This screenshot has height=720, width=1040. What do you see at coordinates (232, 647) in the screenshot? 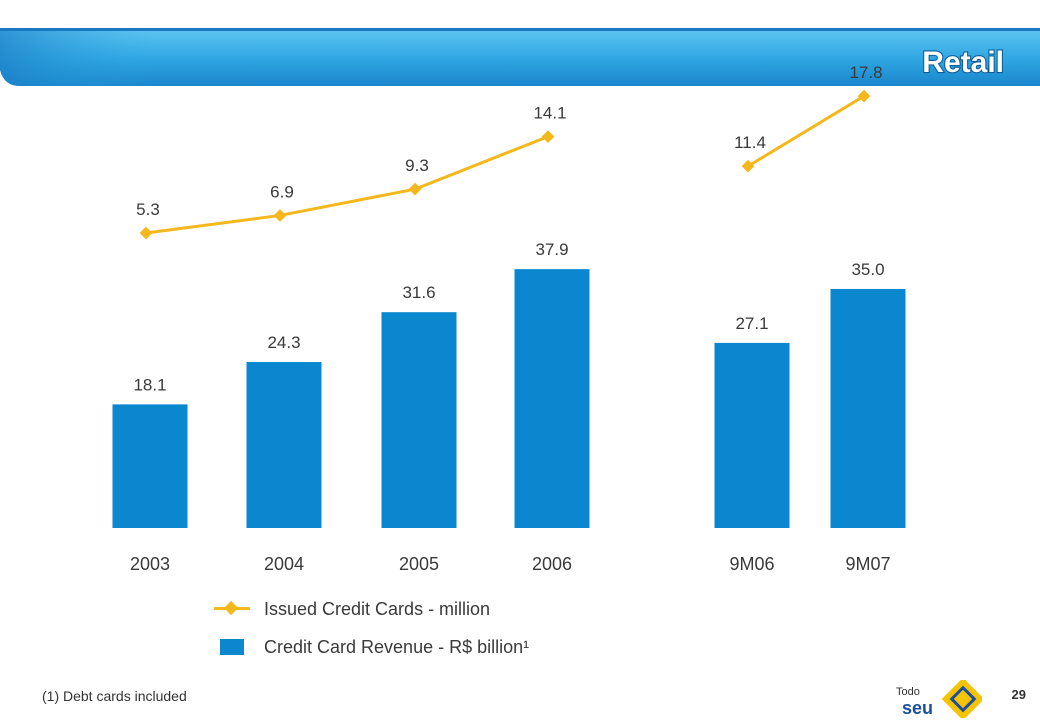
I see `legend-bar-marker-icon` at bounding box center [232, 647].